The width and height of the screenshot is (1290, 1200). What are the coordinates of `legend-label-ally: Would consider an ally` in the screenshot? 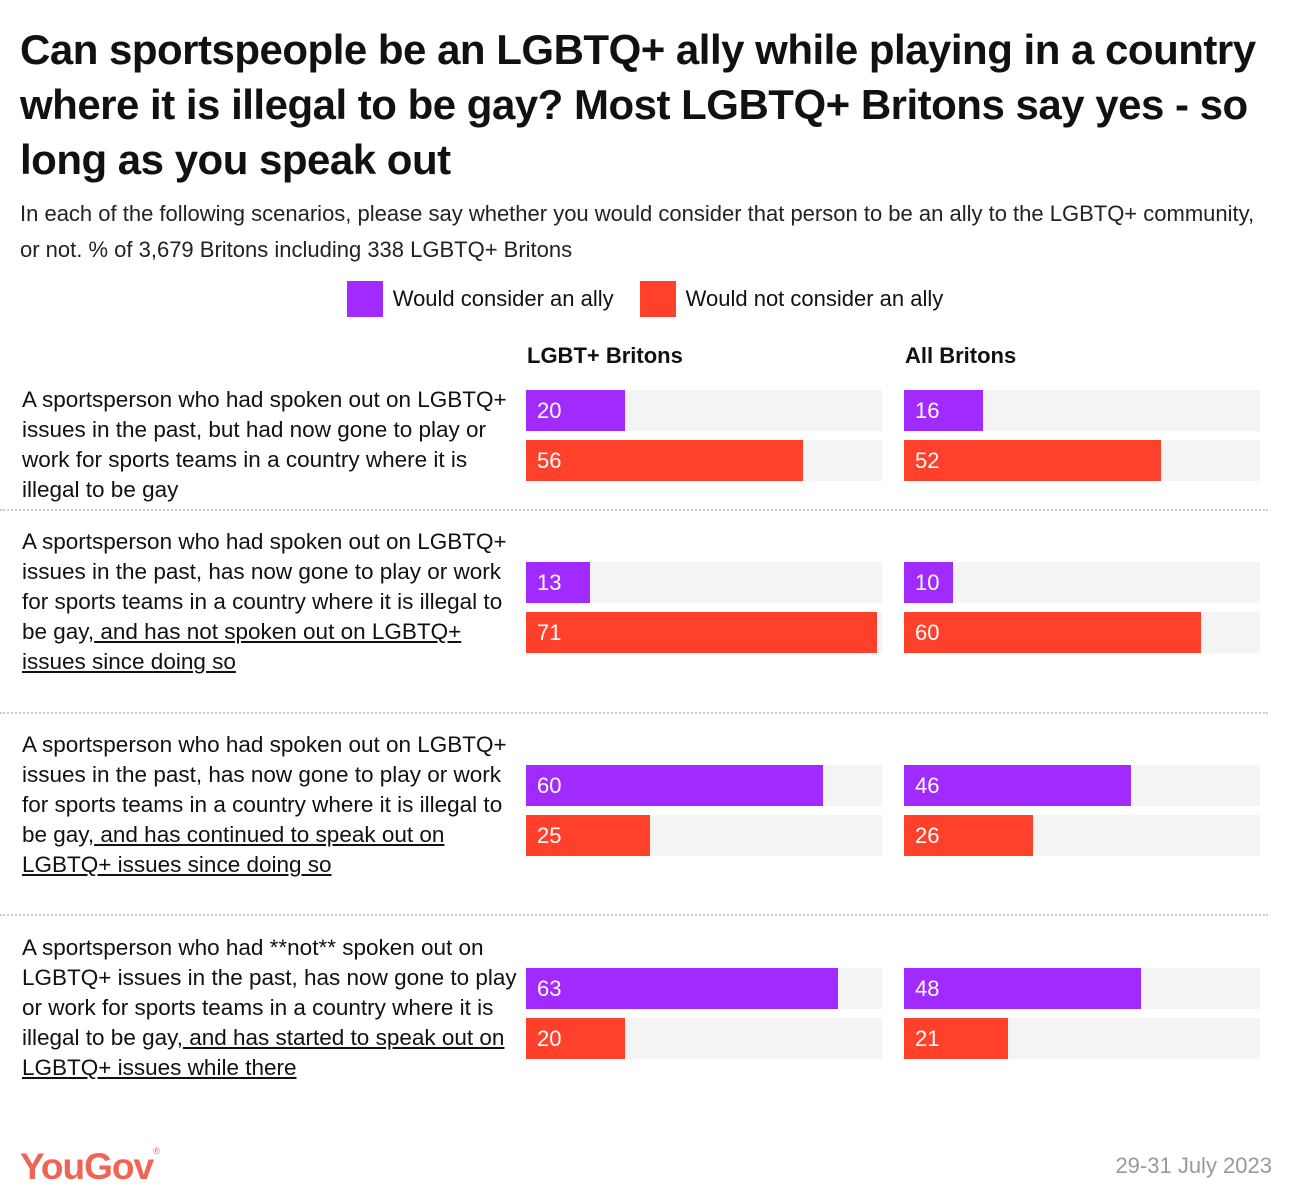 It's located at (503, 298).